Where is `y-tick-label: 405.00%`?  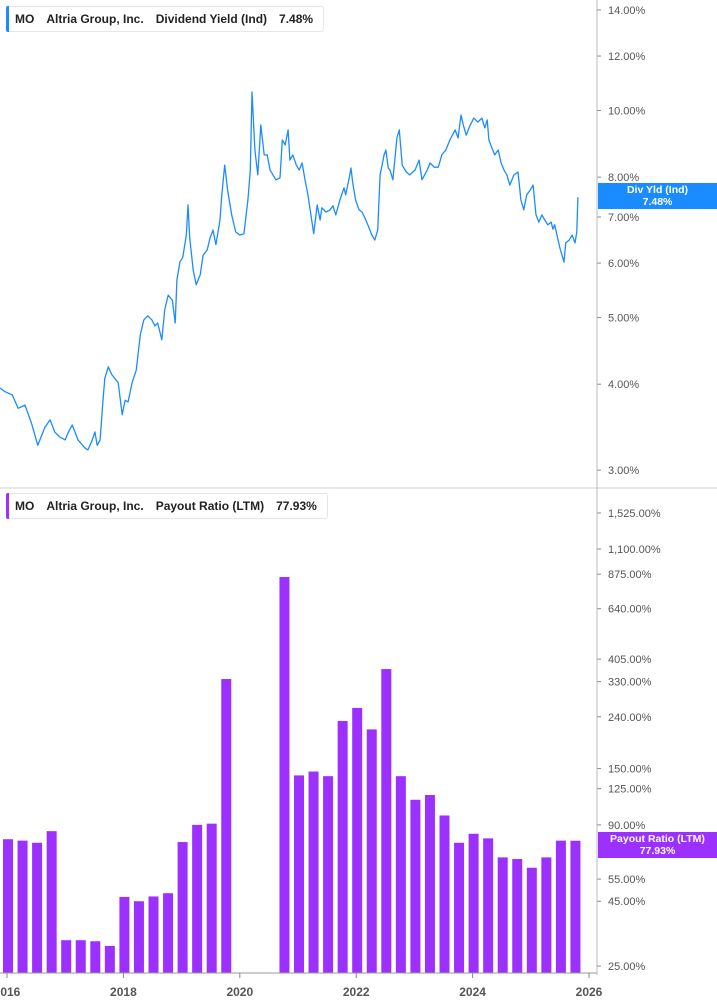 y-tick-label: 405.00% is located at coordinates (630, 660).